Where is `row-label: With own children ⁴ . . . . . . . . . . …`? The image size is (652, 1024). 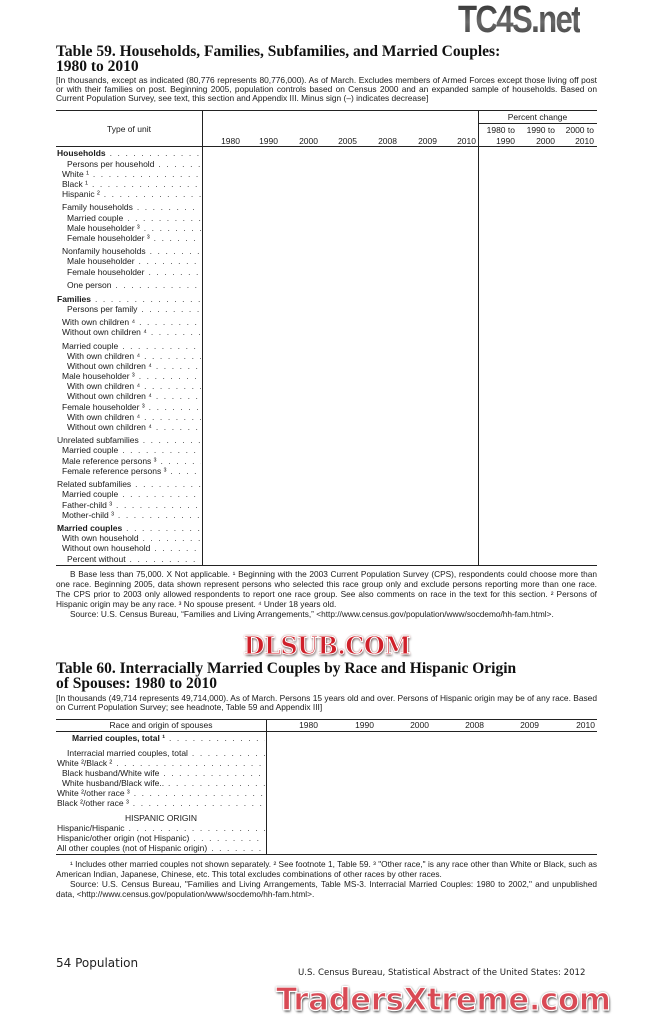
row-label: With own children ⁴ . . . . . . . . . . … is located at coordinates (129, 356).